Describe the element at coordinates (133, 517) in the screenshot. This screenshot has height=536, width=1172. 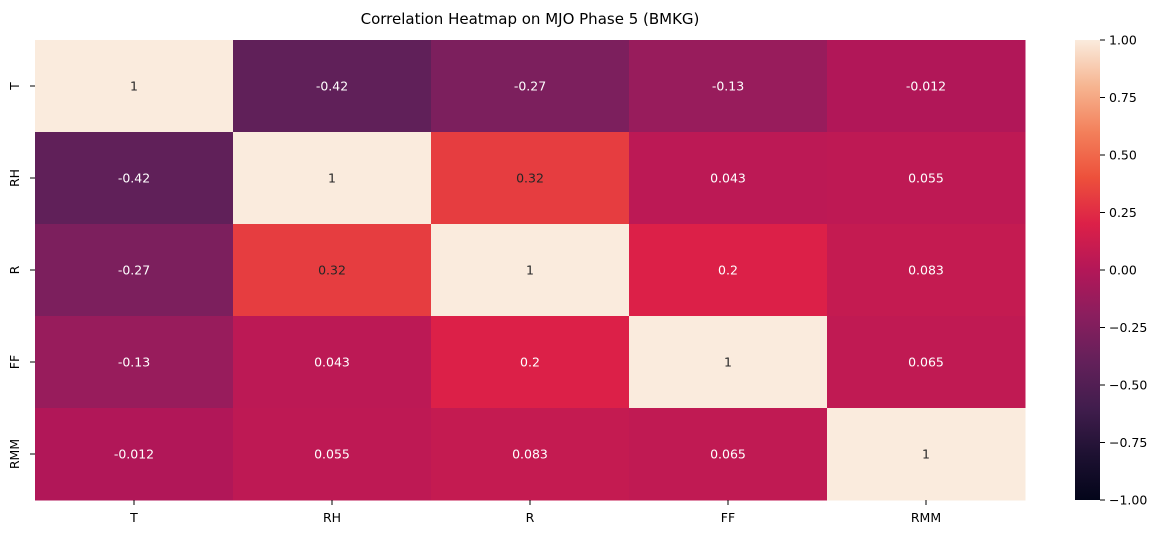
I see `x-tick-label: T` at that location.